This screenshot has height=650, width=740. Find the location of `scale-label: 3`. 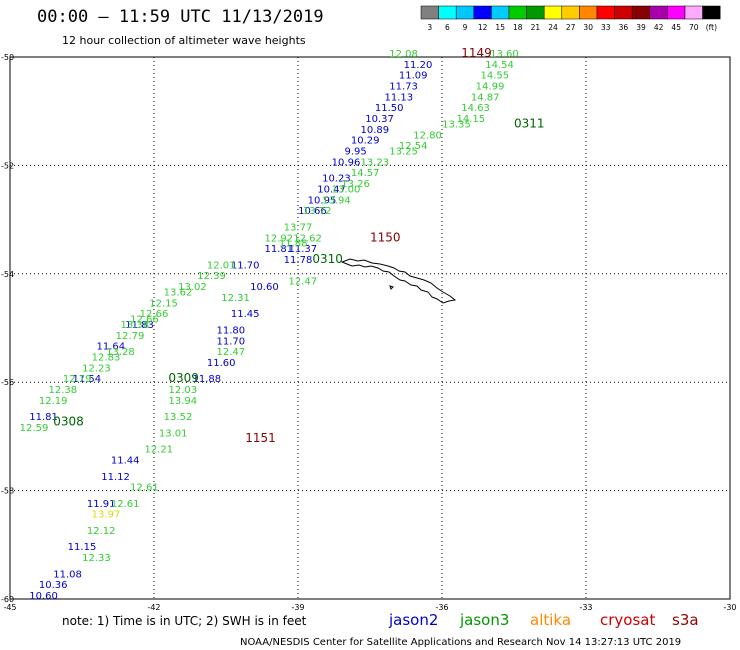

scale-label: 3 is located at coordinates (429, 27).